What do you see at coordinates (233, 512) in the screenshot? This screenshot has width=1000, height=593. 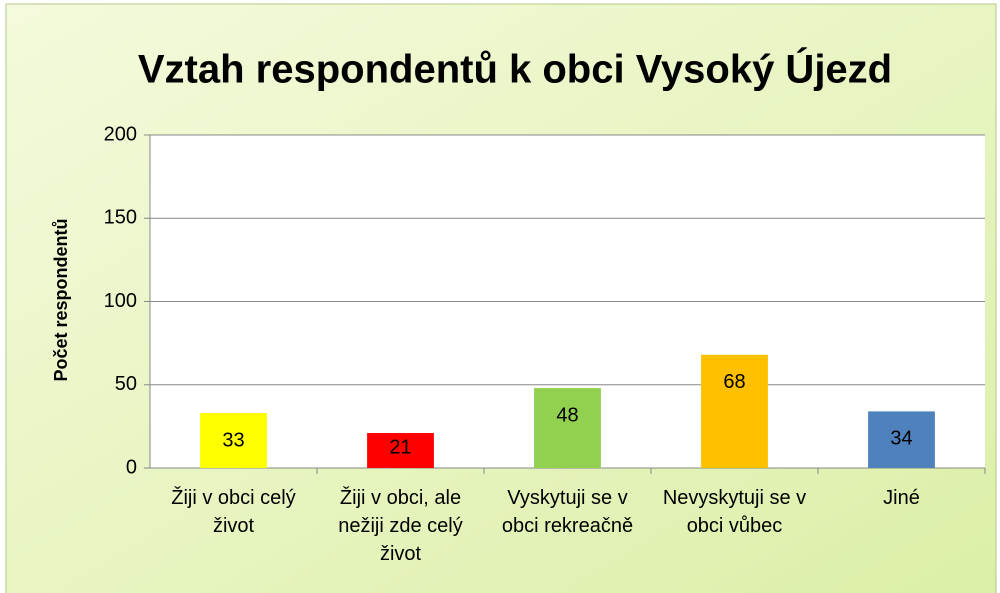 I see `x-tick-label: Žiji v obci celý život` at bounding box center [233, 512].